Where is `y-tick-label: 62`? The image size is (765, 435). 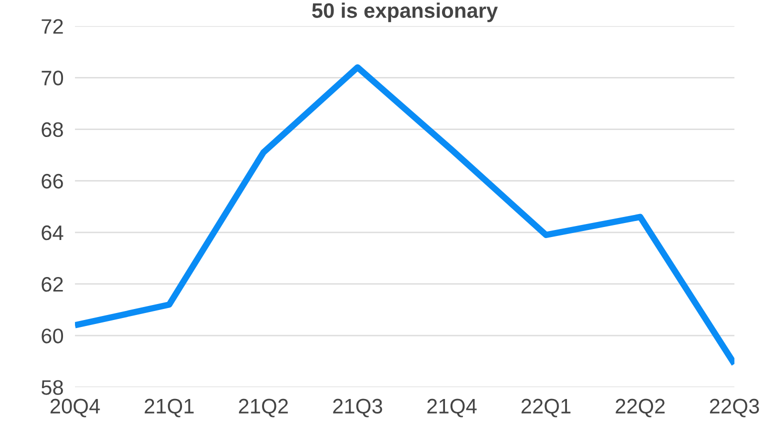 y-tick-label: 62 is located at coordinates (52, 284).